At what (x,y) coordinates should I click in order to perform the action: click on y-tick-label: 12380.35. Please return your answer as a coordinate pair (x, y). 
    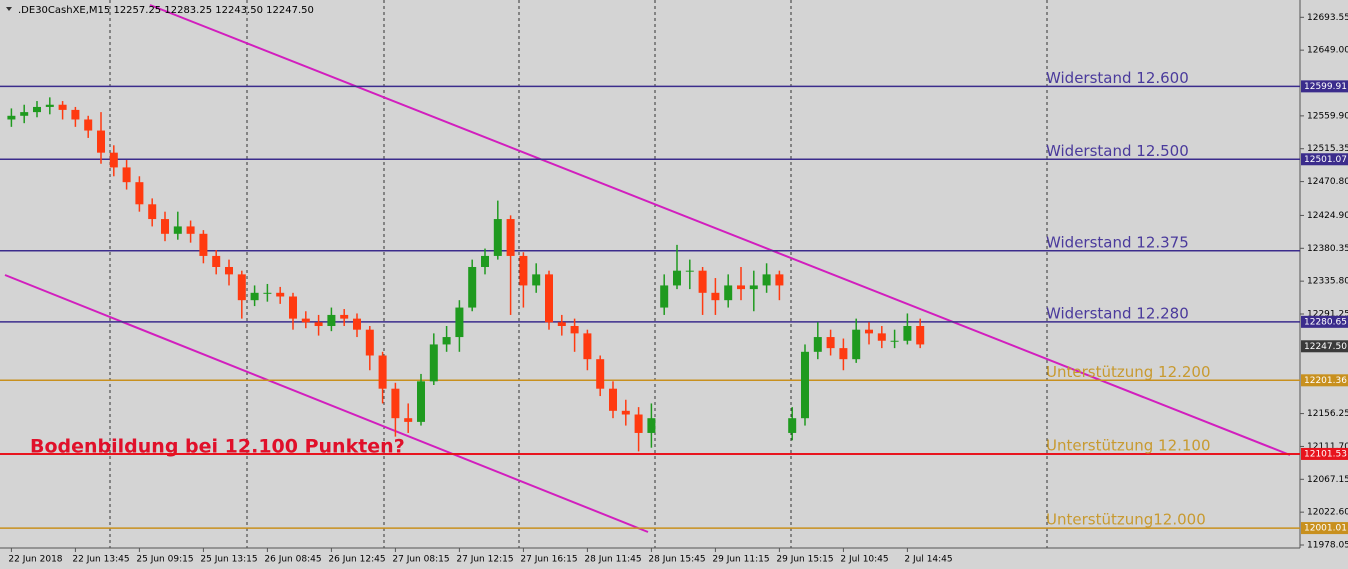
    Looking at the image, I should click on (1327, 249).